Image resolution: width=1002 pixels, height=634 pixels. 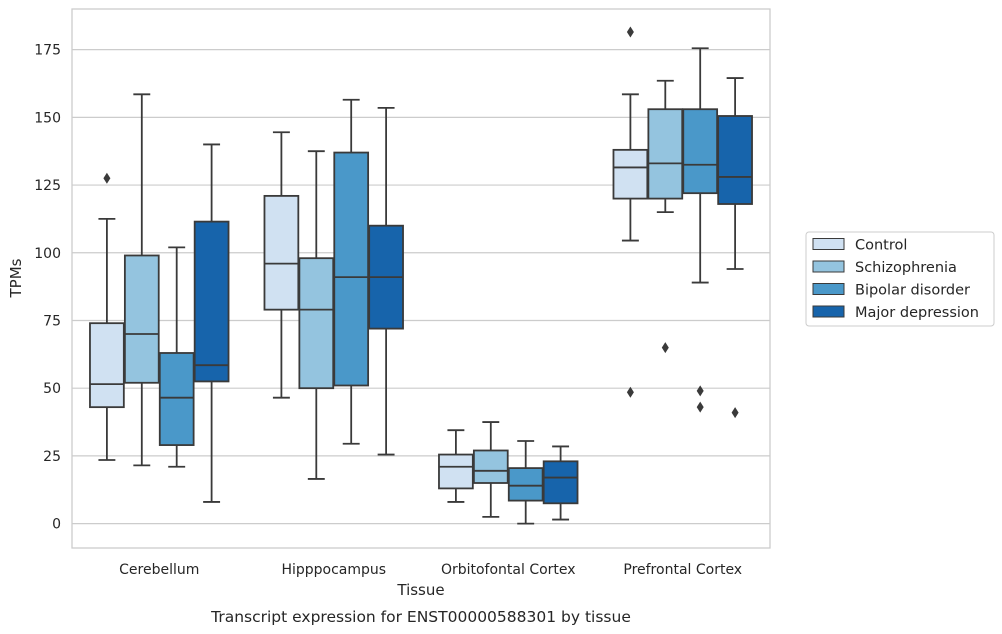 What do you see at coordinates (159, 570) in the screenshot?
I see `x-tick-label: Cerebellum` at bounding box center [159, 570].